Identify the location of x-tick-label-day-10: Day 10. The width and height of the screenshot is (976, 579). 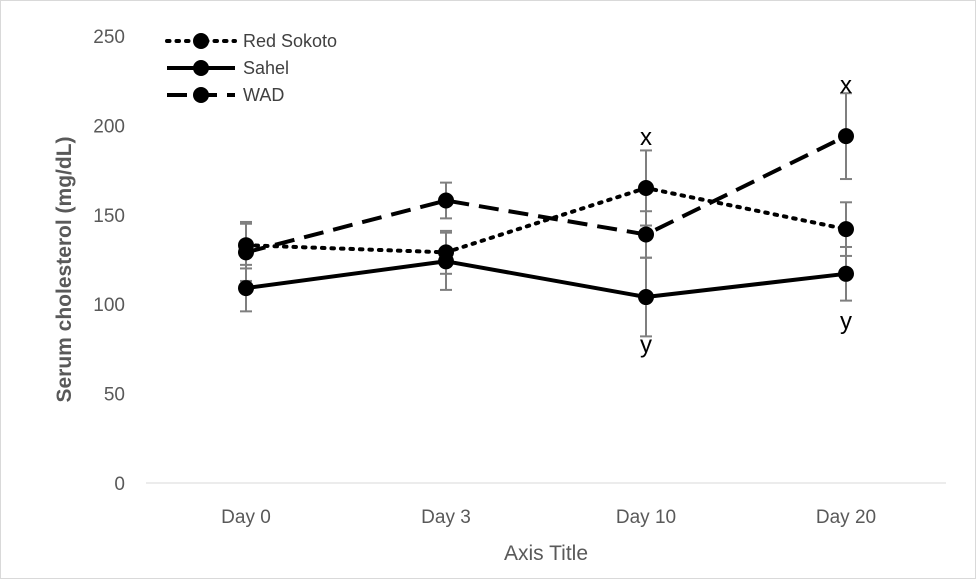
(646, 517).